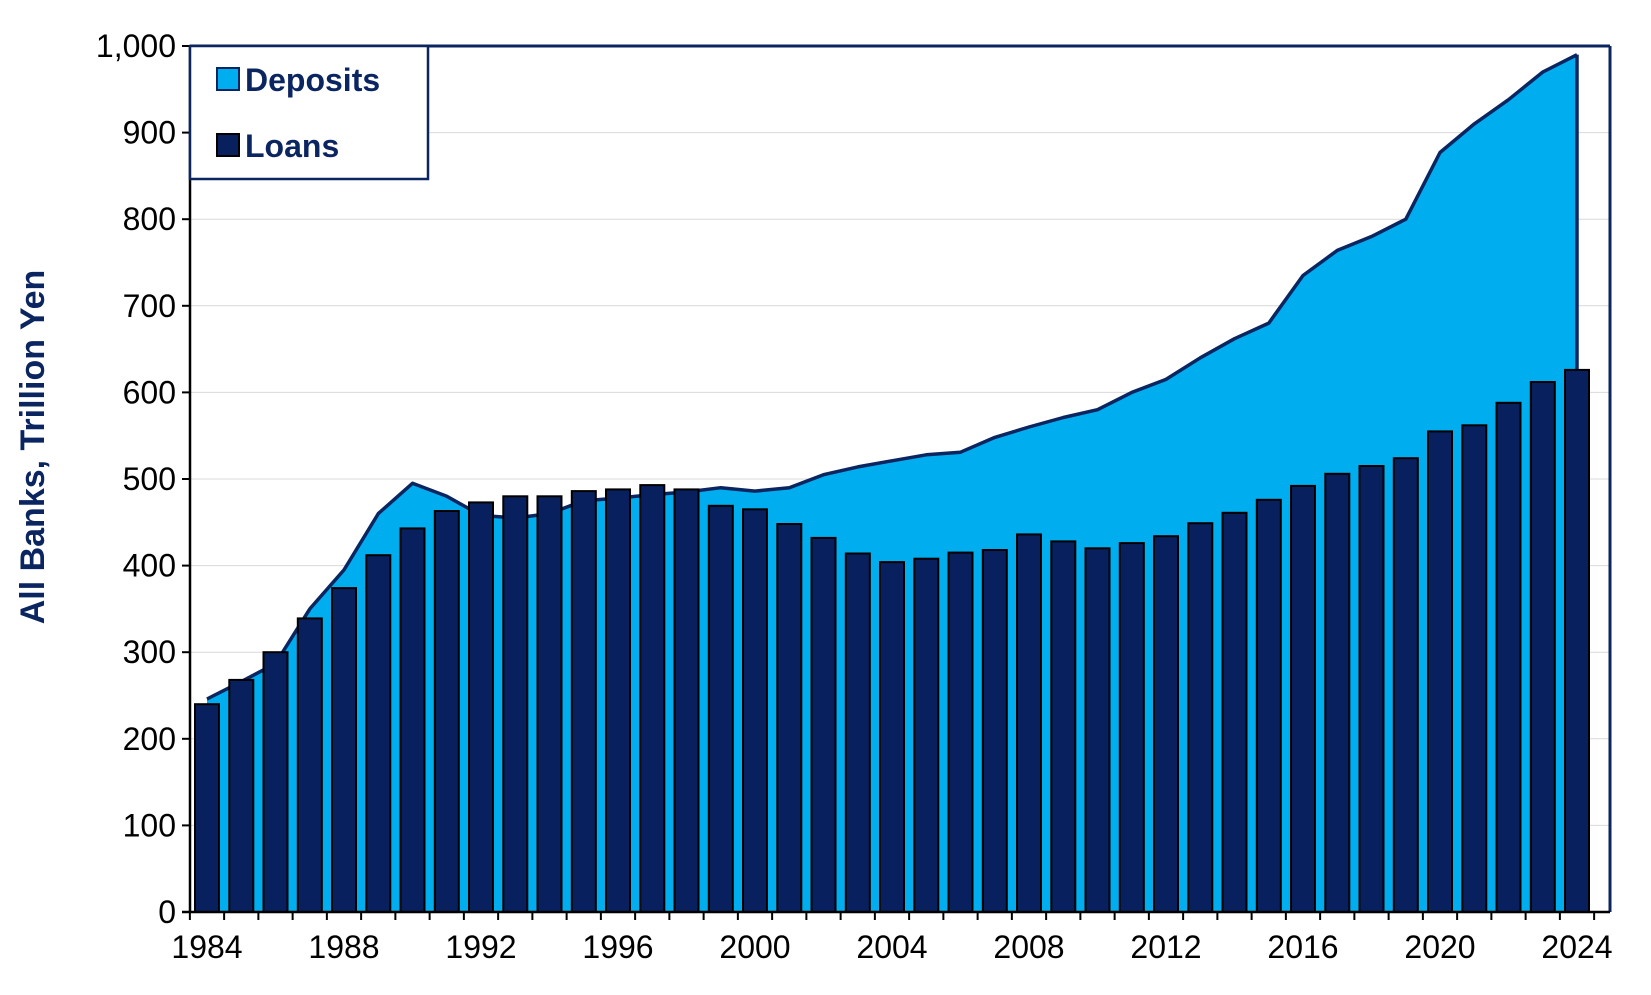  I want to click on x-tick-label-2000: 2000, so click(754, 947).